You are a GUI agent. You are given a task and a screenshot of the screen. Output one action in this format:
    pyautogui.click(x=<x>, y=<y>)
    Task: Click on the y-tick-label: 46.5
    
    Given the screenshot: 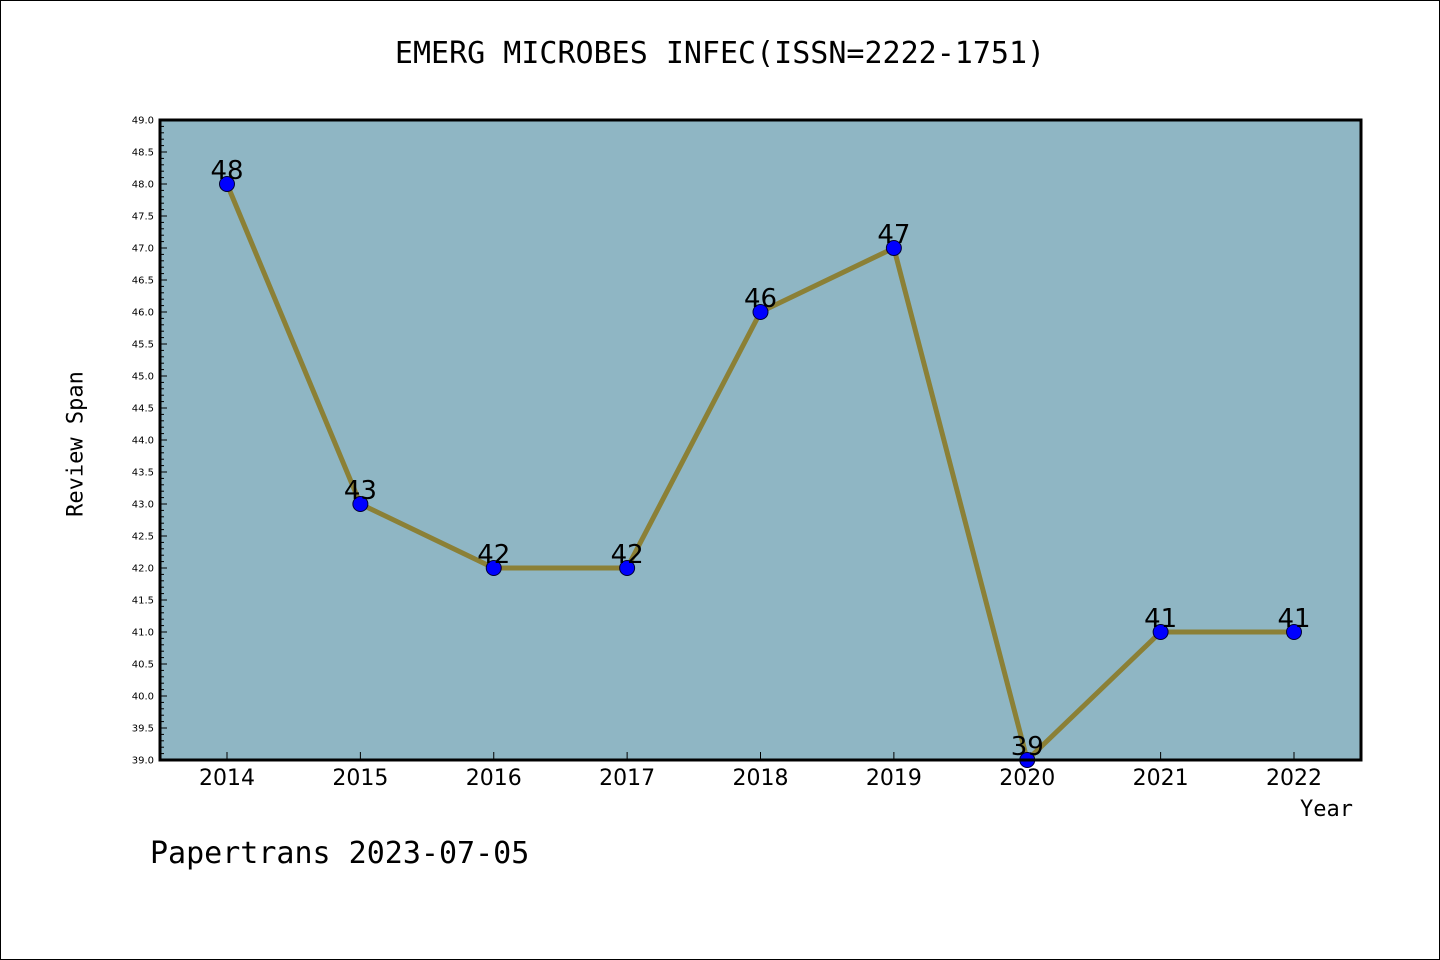 What is the action you would take?
    pyautogui.click(x=143, y=281)
    